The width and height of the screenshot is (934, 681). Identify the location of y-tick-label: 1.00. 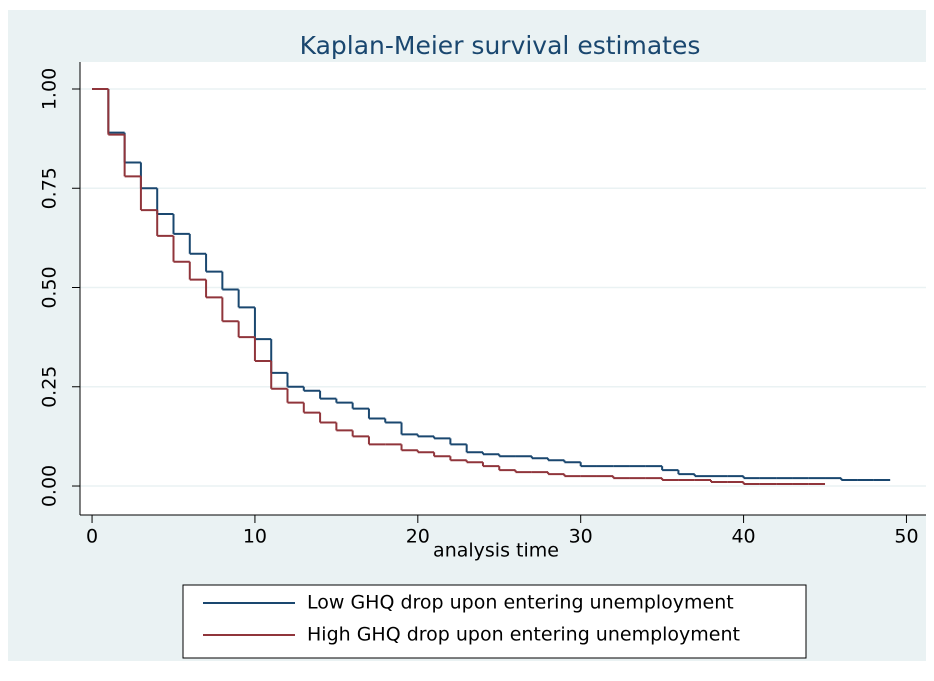
(50, 89).